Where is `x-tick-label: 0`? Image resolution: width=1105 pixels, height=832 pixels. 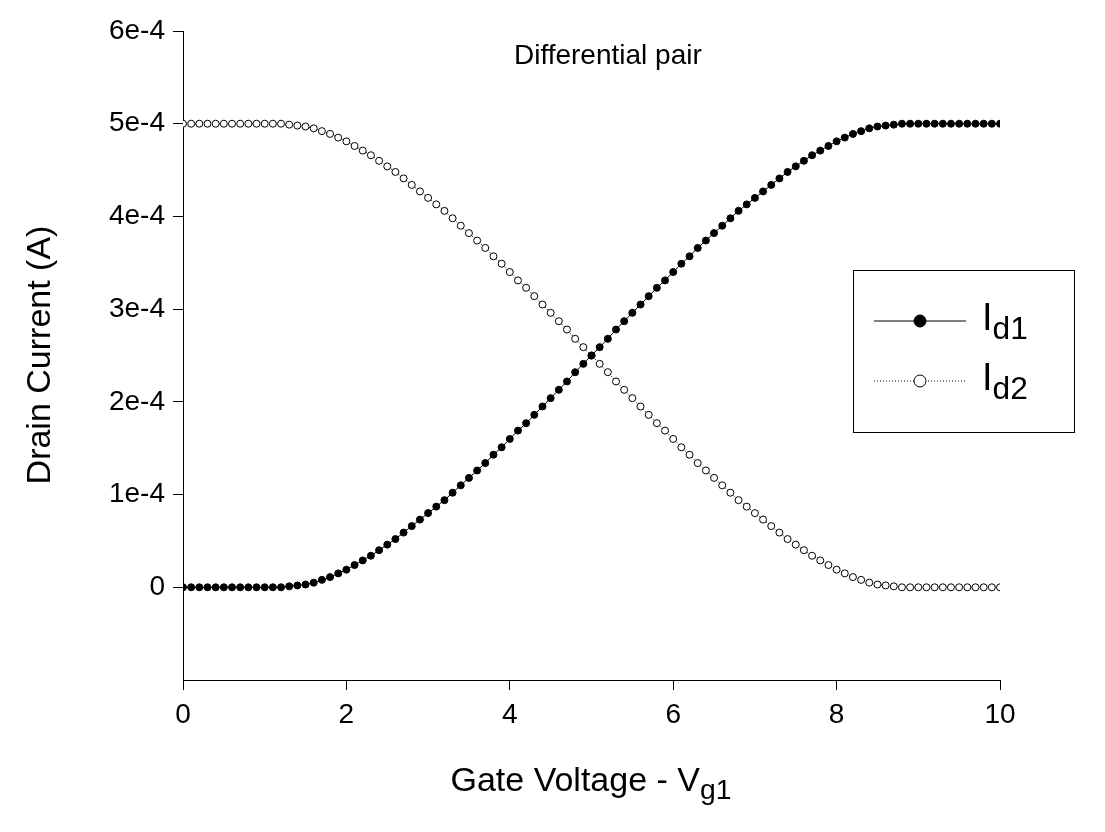
x-tick-label: 0 is located at coordinates (183, 713).